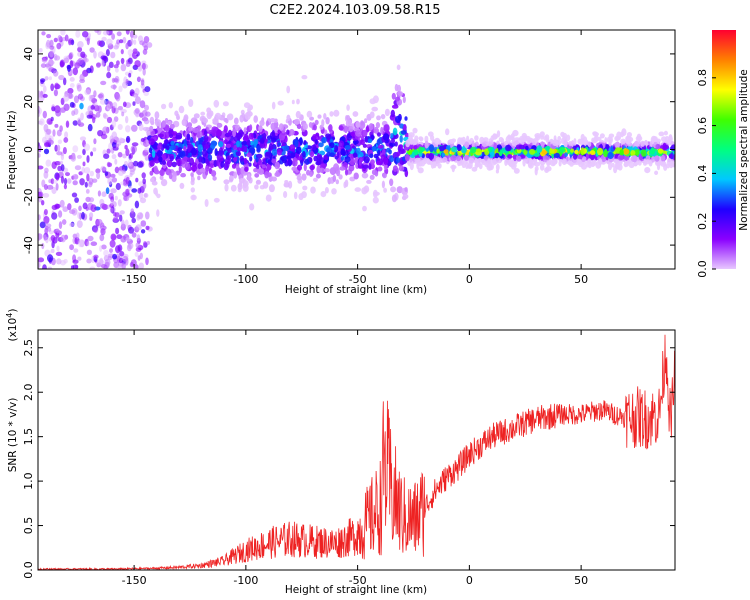 The width and height of the screenshot is (750, 600). I want to click on heatmap-y-axis-label: Frequency (Hz), so click(12, 149).